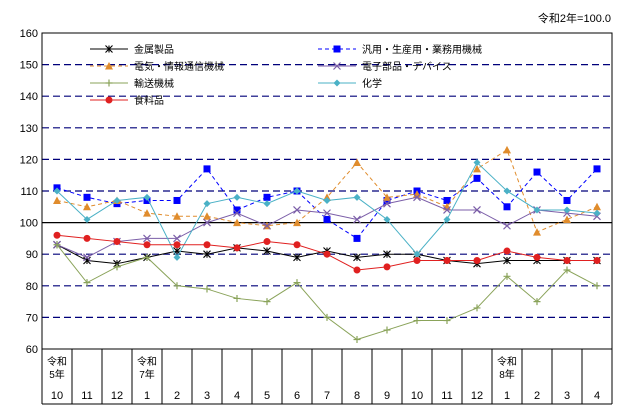 The image size is (617, 417). What do you see at coordinates (57, 361) in the screenshot?
I see `x-era-label: 令和` at bounding box center [57, 361].